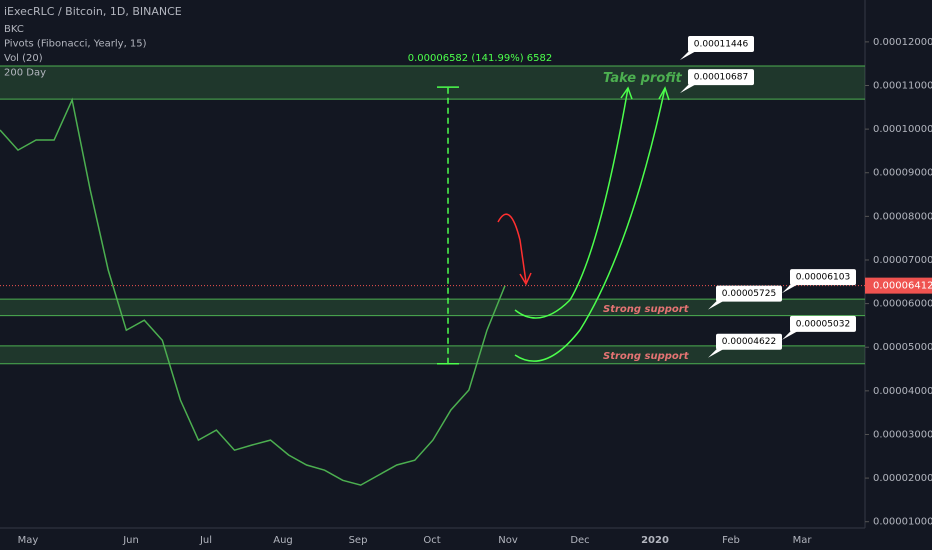 Image resolution: width=932 pixels, height=550 pixels. Describe the element at coordinates (655, 540) in the screenshot. I see `x-tick-label: 2020` at that location.